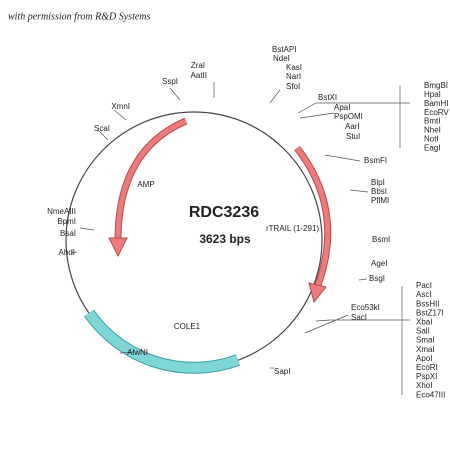 This screenshot has height=450, width=450. Describe the element at coordinates (102, 128) in the screenshot. I see `site-label: ScaI` at that location.